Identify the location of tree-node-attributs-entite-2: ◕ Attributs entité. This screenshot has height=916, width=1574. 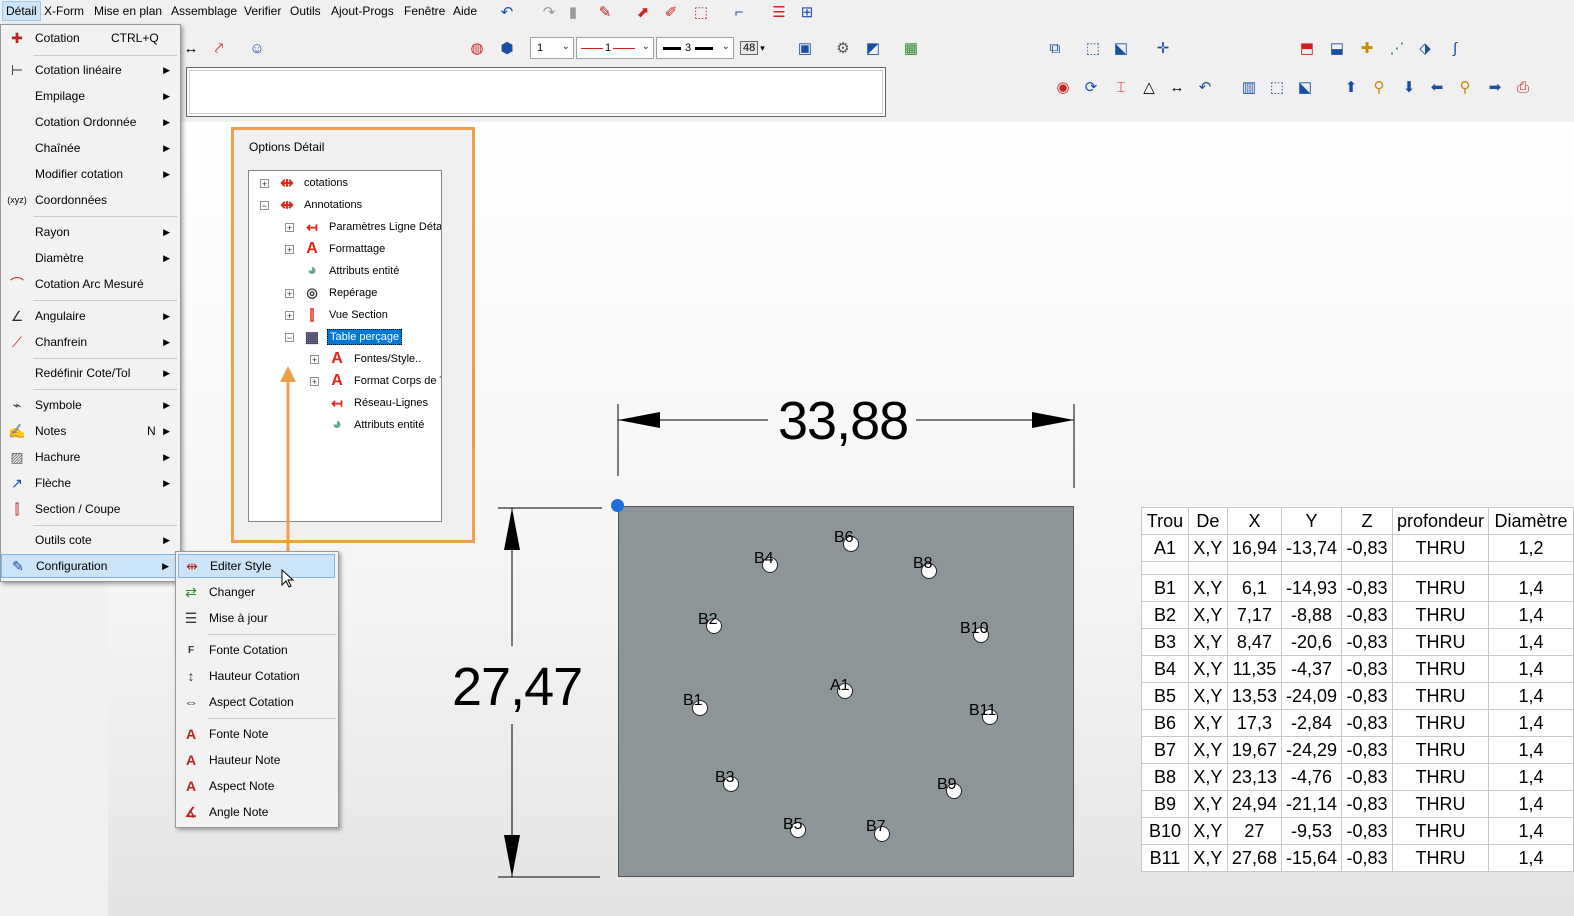
(345, 425).